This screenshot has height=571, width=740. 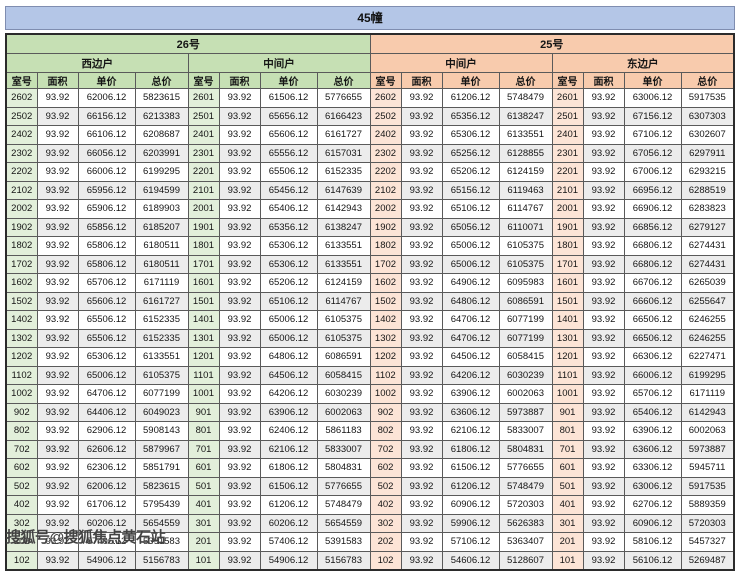 What do you see at coordinates (106, 172) in the screenshot?
I see `unit-price-cell: 66006.12` at bounding box center [106, 172].